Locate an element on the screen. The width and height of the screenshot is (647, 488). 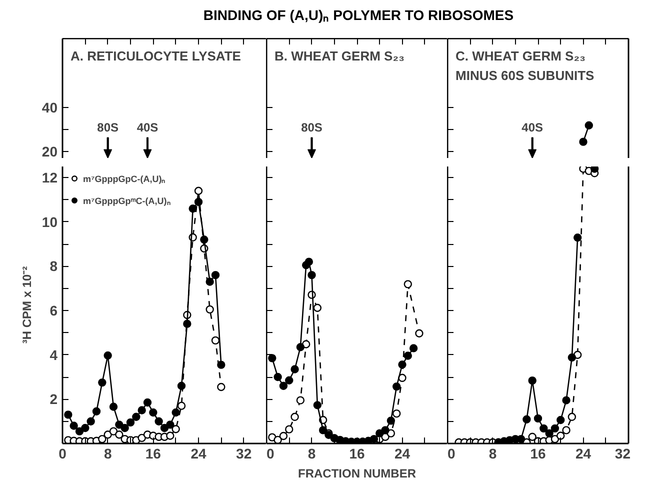
text: C. WHEAT GERM S₂₃ MINUS 60S SUBUNITS is located at coordinates (525, 65).